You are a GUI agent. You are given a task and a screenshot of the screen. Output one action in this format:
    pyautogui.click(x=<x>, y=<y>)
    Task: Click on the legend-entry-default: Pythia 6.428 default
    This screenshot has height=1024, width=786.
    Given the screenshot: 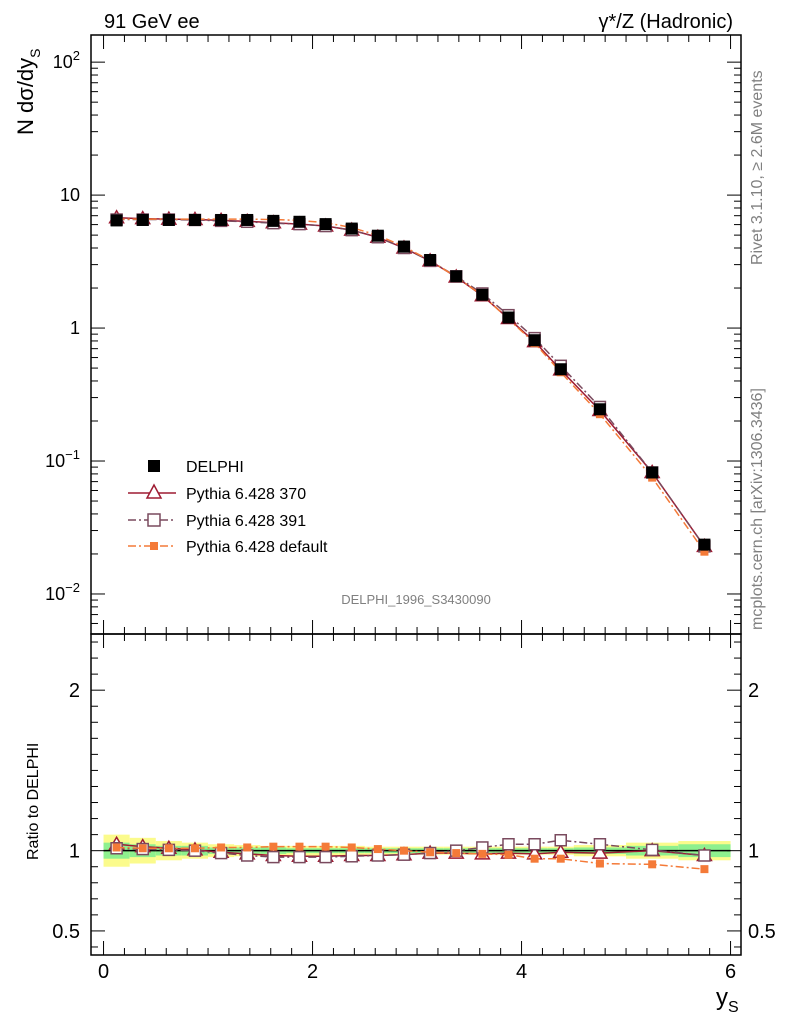 What is the action you would take?
    pyautogui.click(x=228, y=547)
    